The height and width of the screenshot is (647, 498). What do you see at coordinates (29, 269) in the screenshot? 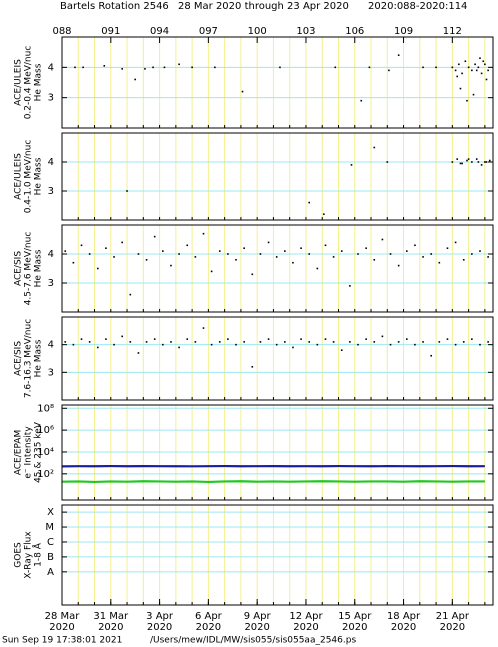
I see `y-axis-label: 4.5-7.6 MeV/nuc` at bounding box center [29, 269].